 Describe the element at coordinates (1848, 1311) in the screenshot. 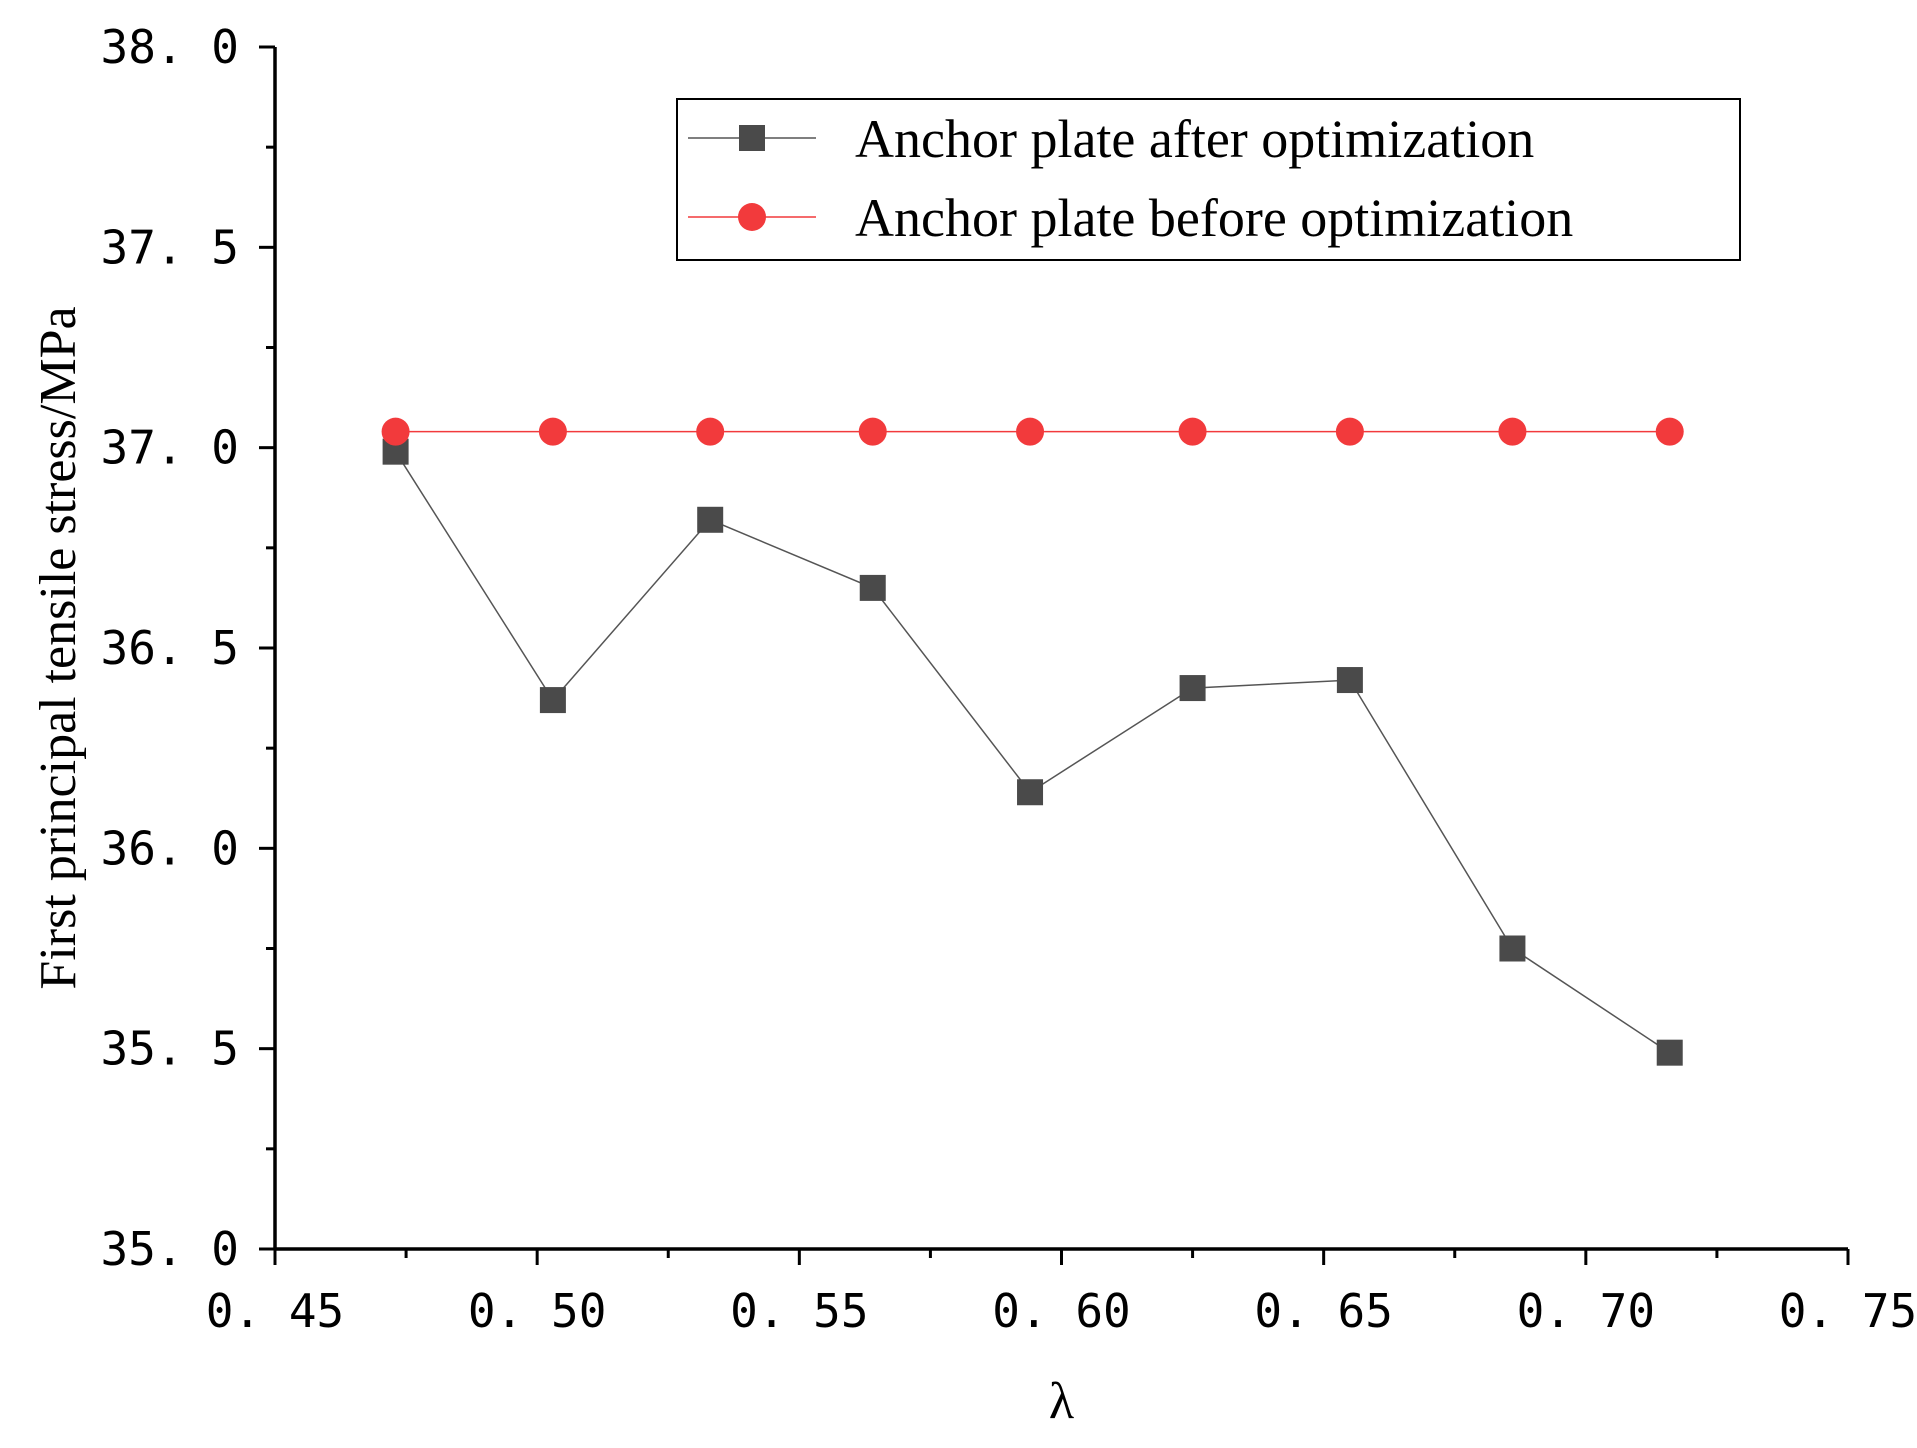

I see `x-tick-label: 0. 75` at that location.